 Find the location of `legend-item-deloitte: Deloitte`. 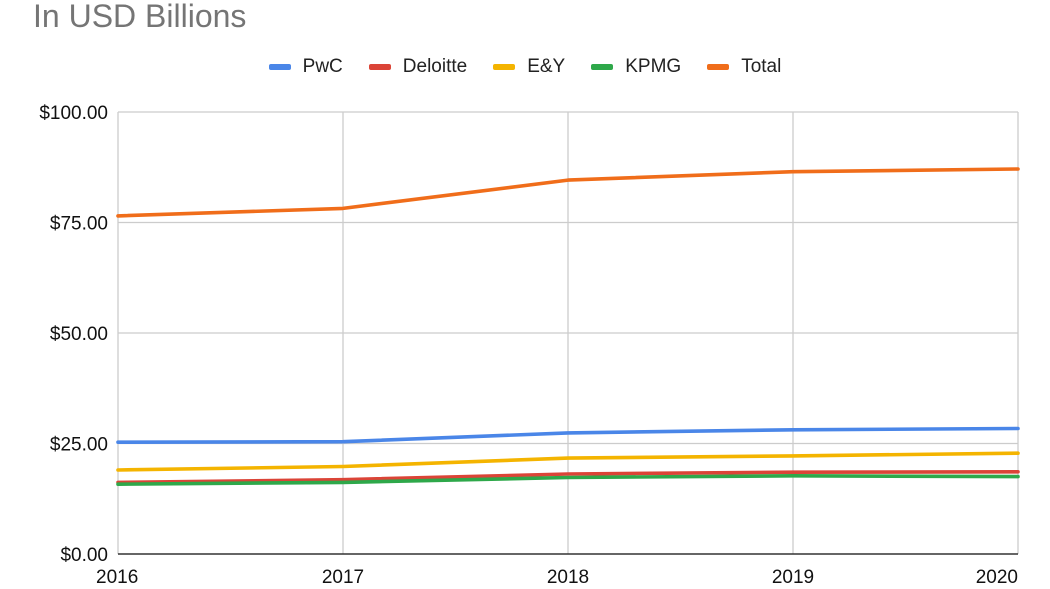

legend-item-deloitte: Deloitte is located at coordinates (418, 67).